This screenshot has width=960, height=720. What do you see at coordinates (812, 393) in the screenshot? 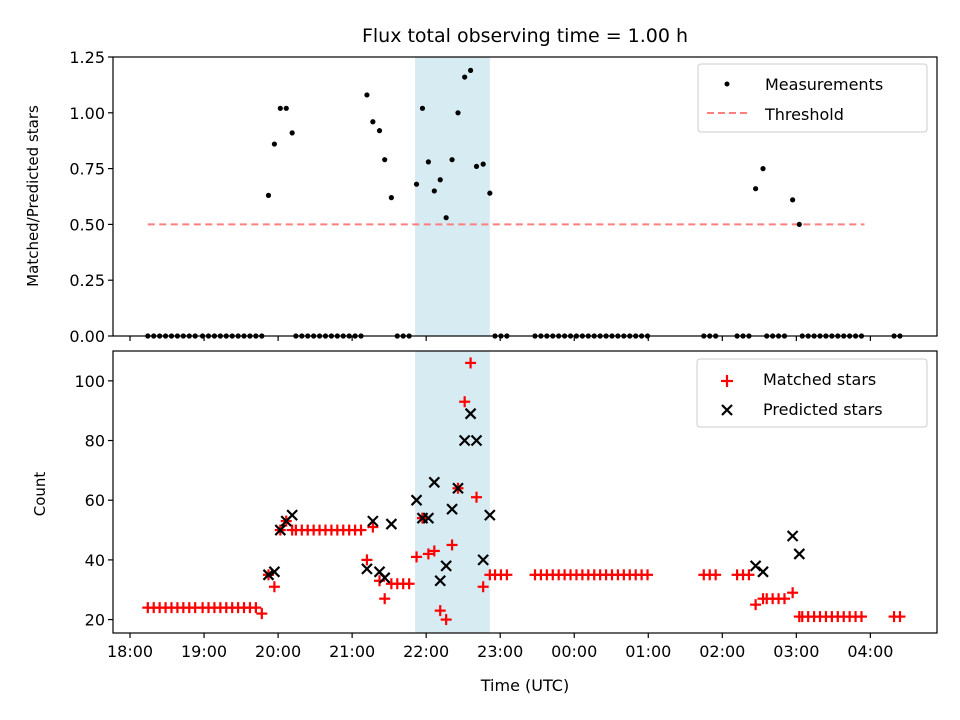
I see `count-legend: Matched stars Predicted stars` at bounding box center [812, 393].